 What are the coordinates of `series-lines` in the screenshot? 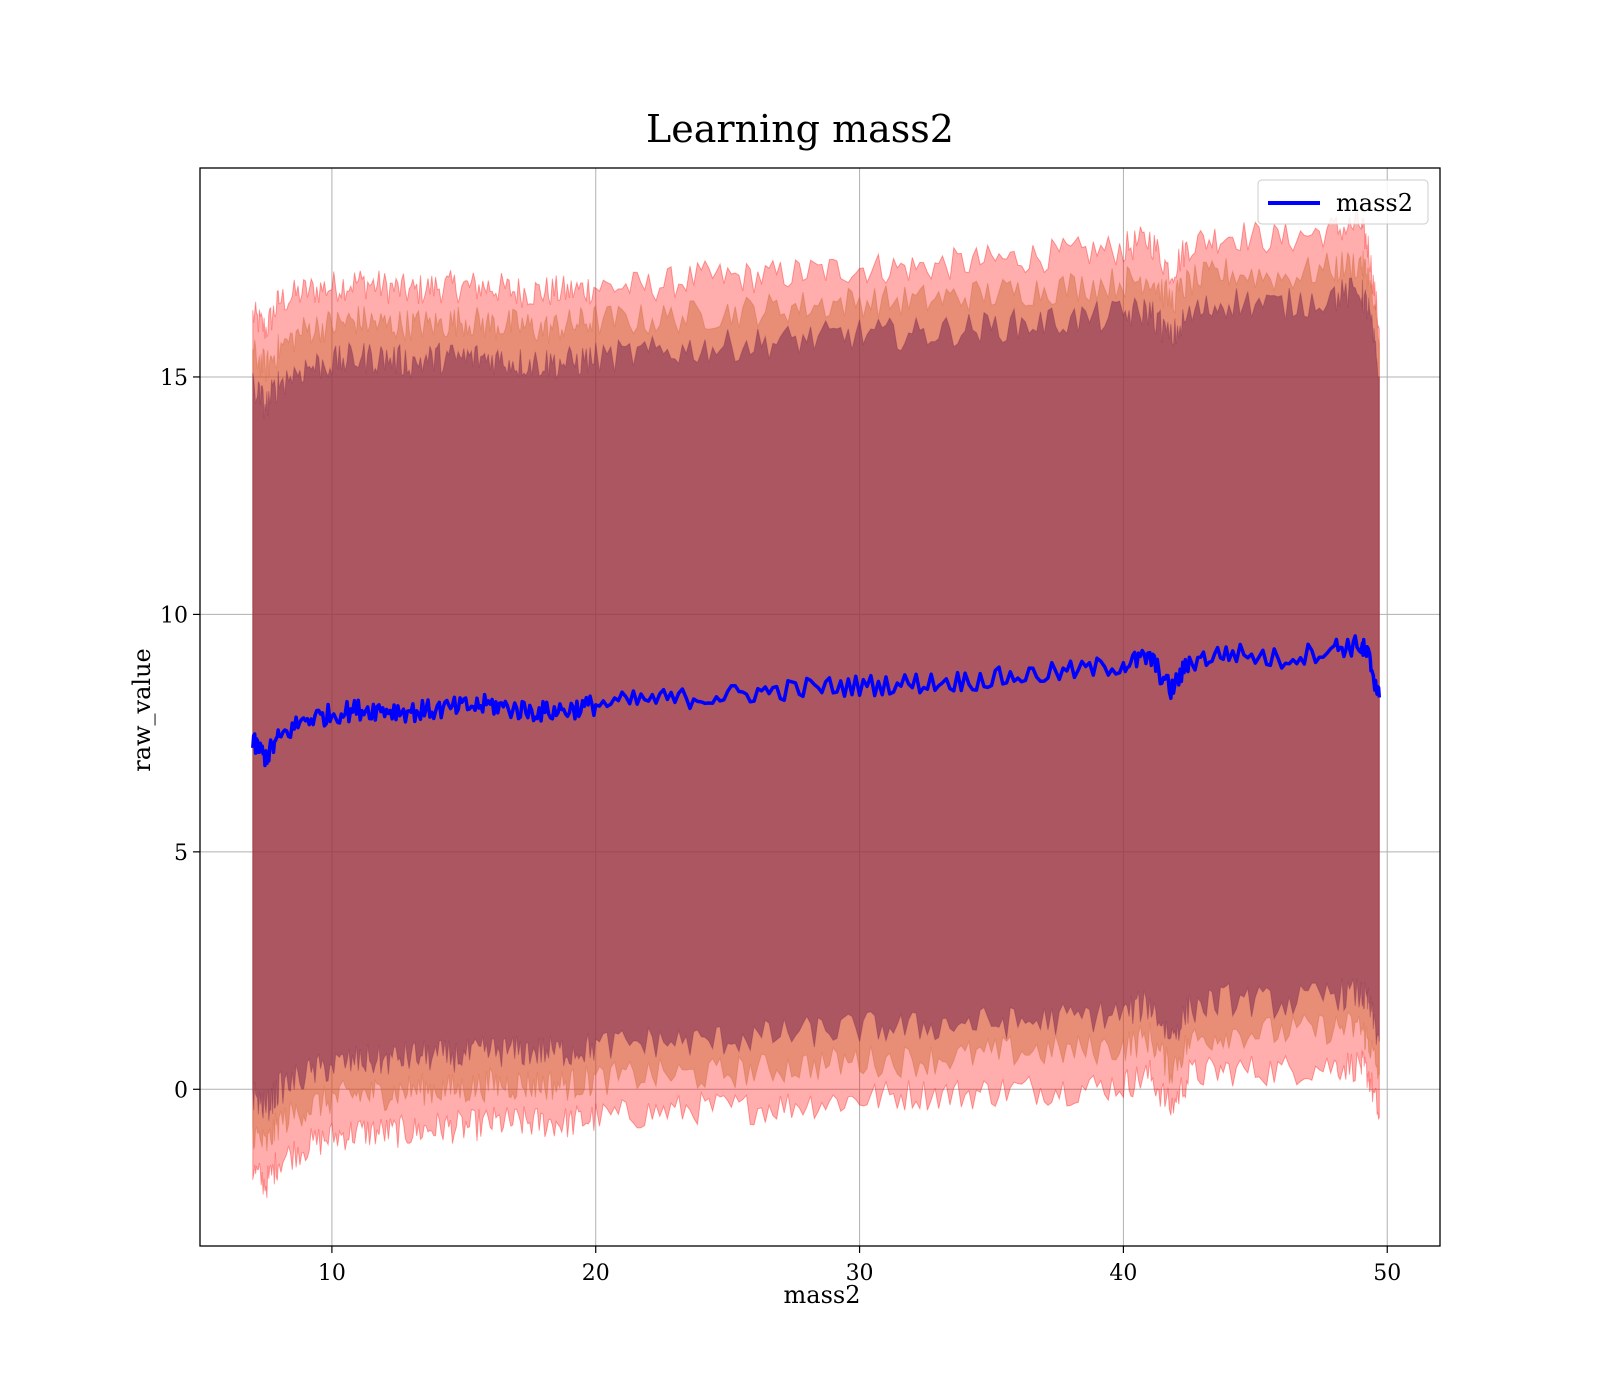 It's located at (816, 701).